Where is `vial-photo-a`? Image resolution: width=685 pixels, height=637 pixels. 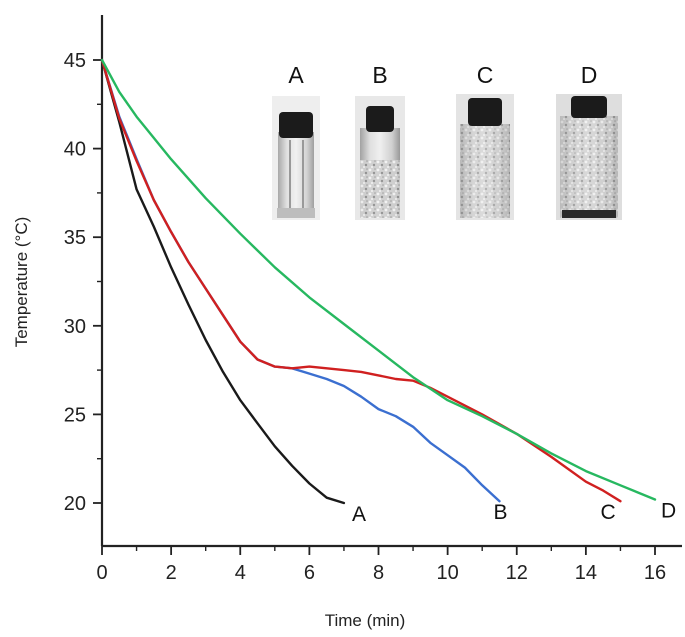
vial-photo-a is located at coordinates (296, 158).